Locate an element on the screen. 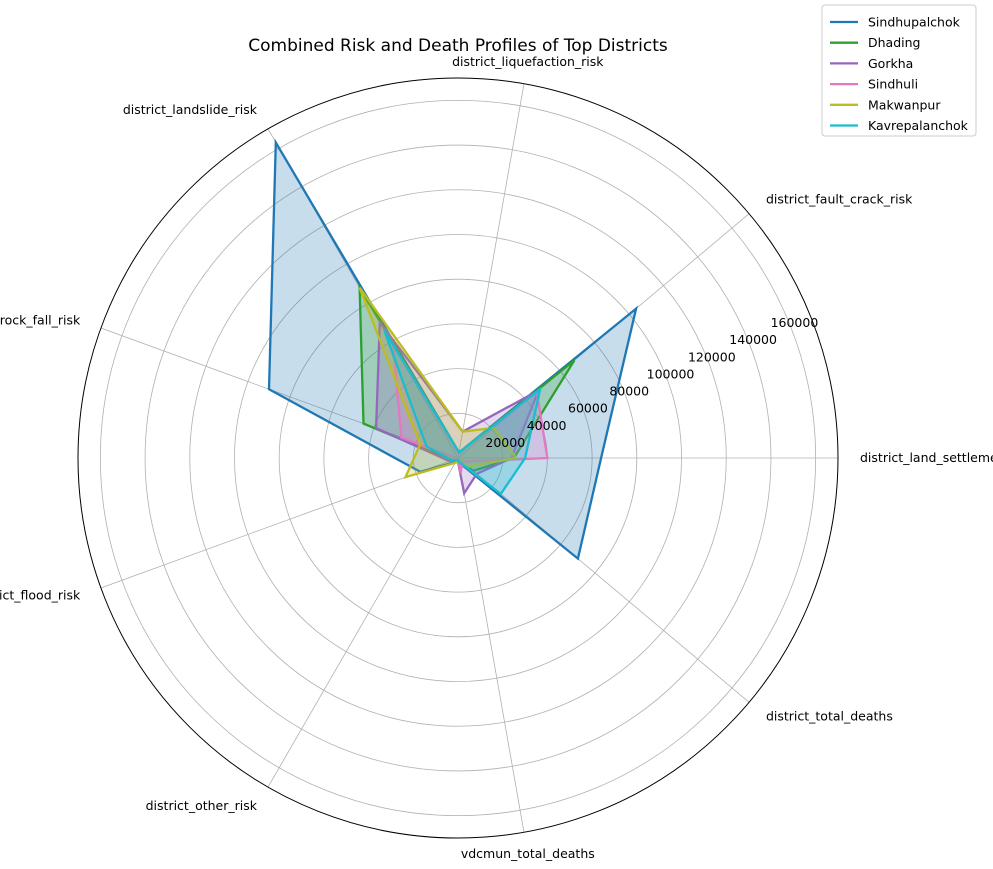  legend-item: Gorkha is located at coordinates (871, 63).